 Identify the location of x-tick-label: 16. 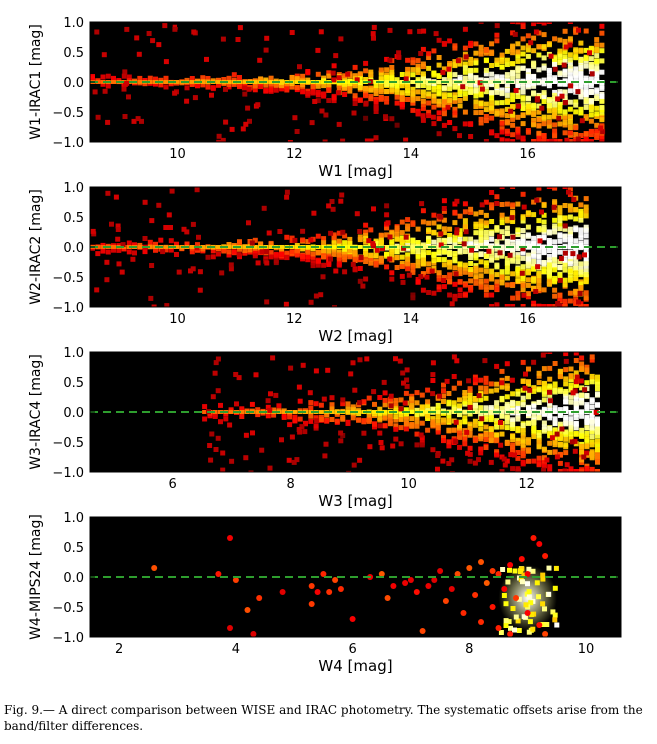
(527, 154).